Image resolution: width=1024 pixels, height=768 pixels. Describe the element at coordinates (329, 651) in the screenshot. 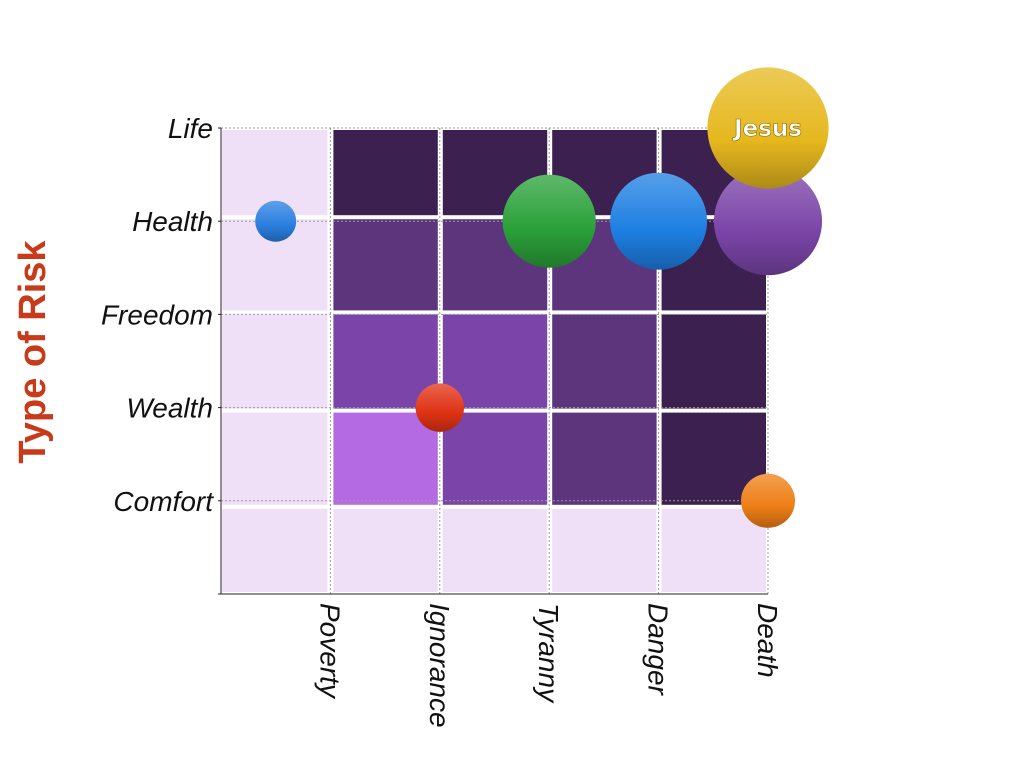

I see `x-tick-label: Poverty` at that location.